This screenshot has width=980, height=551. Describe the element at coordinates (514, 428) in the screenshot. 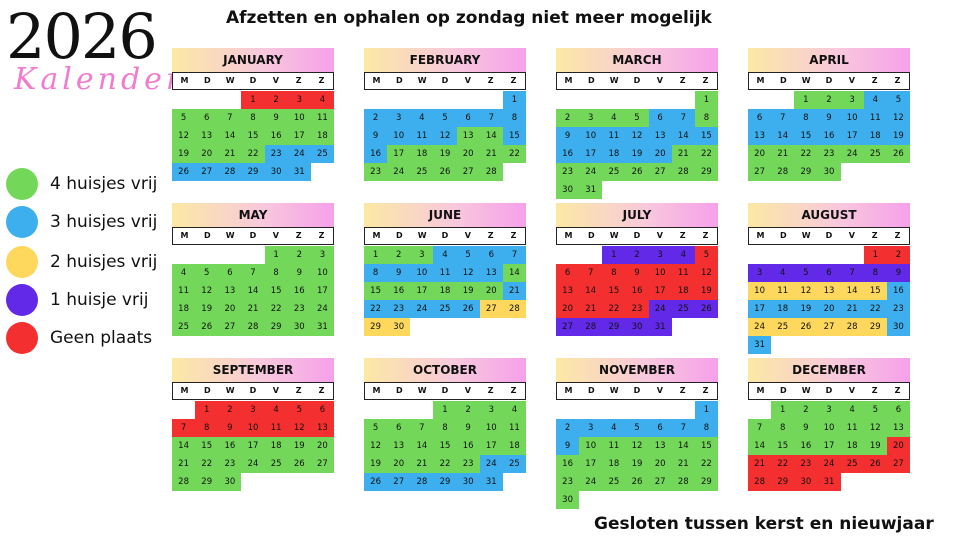

I see `day-cell: 11` at that location.